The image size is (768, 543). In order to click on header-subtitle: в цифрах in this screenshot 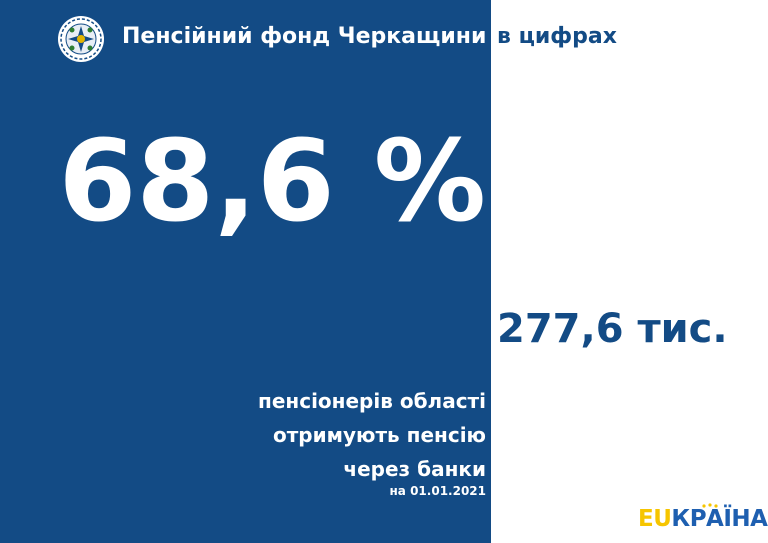, I will do `click(557, 36)`.